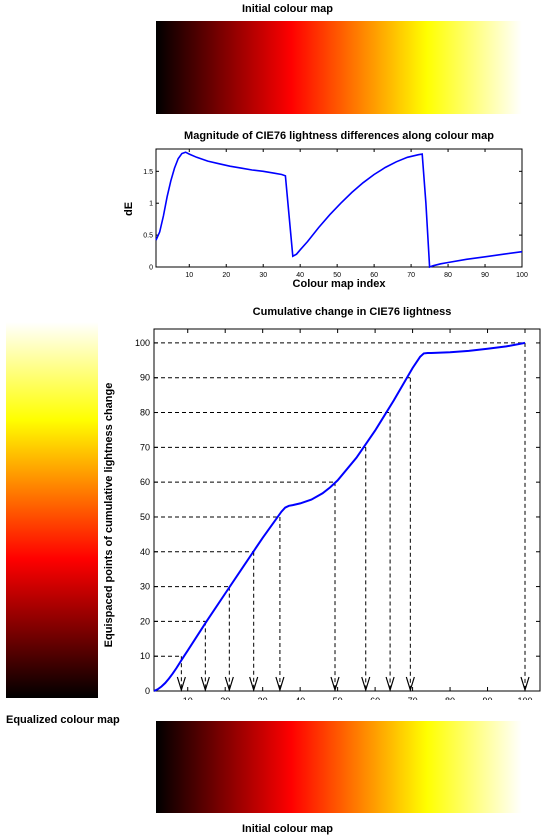 This screenshot has width=545, height=838. What do you see at coordinates (287, 829) in the screenshot?
I see `bottom-colormap-title: Initial colour map` at bounding box center [287, 829].